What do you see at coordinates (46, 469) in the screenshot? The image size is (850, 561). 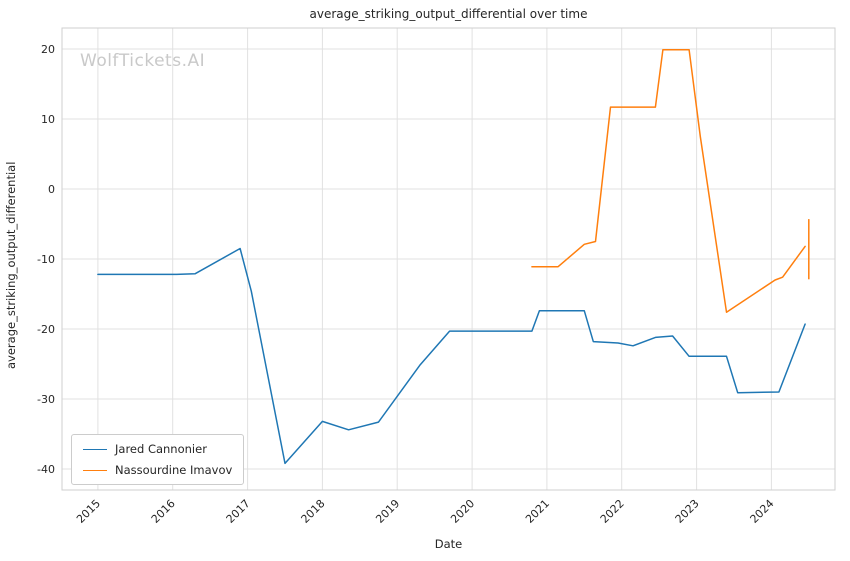 I see `y-tick-label: -40` at bounding box center [46, 469].